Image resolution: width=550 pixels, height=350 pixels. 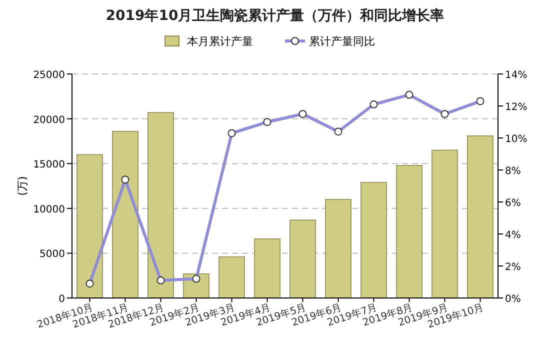 I want to click on y-tick-label: 20000, so click(x=49, y=120).